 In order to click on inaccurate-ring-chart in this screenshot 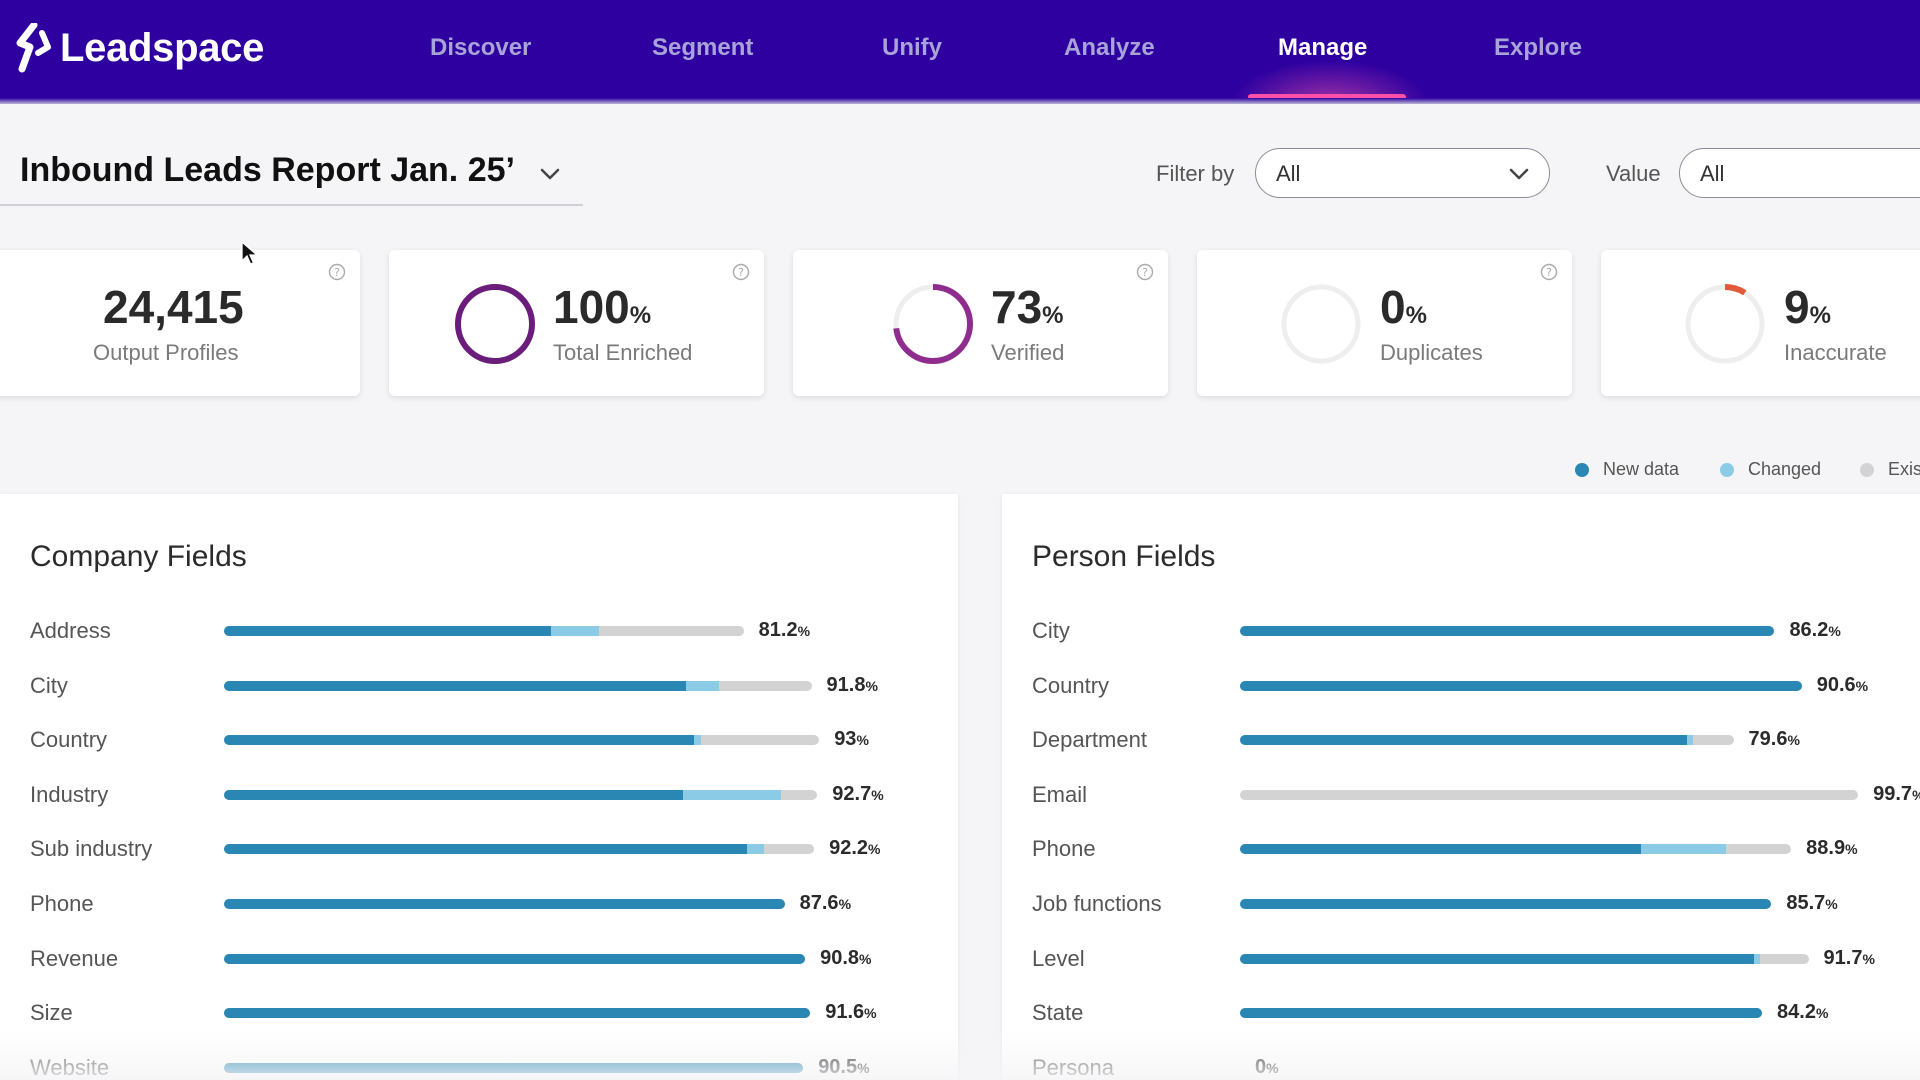, I will do `click(1725, 324)`.